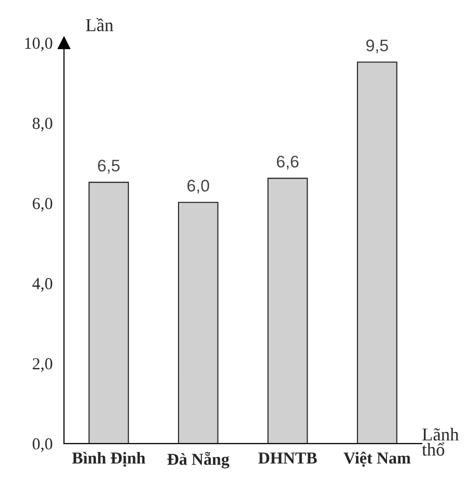  I want to click on y-tick-label: 2,0, so click(42, 365).